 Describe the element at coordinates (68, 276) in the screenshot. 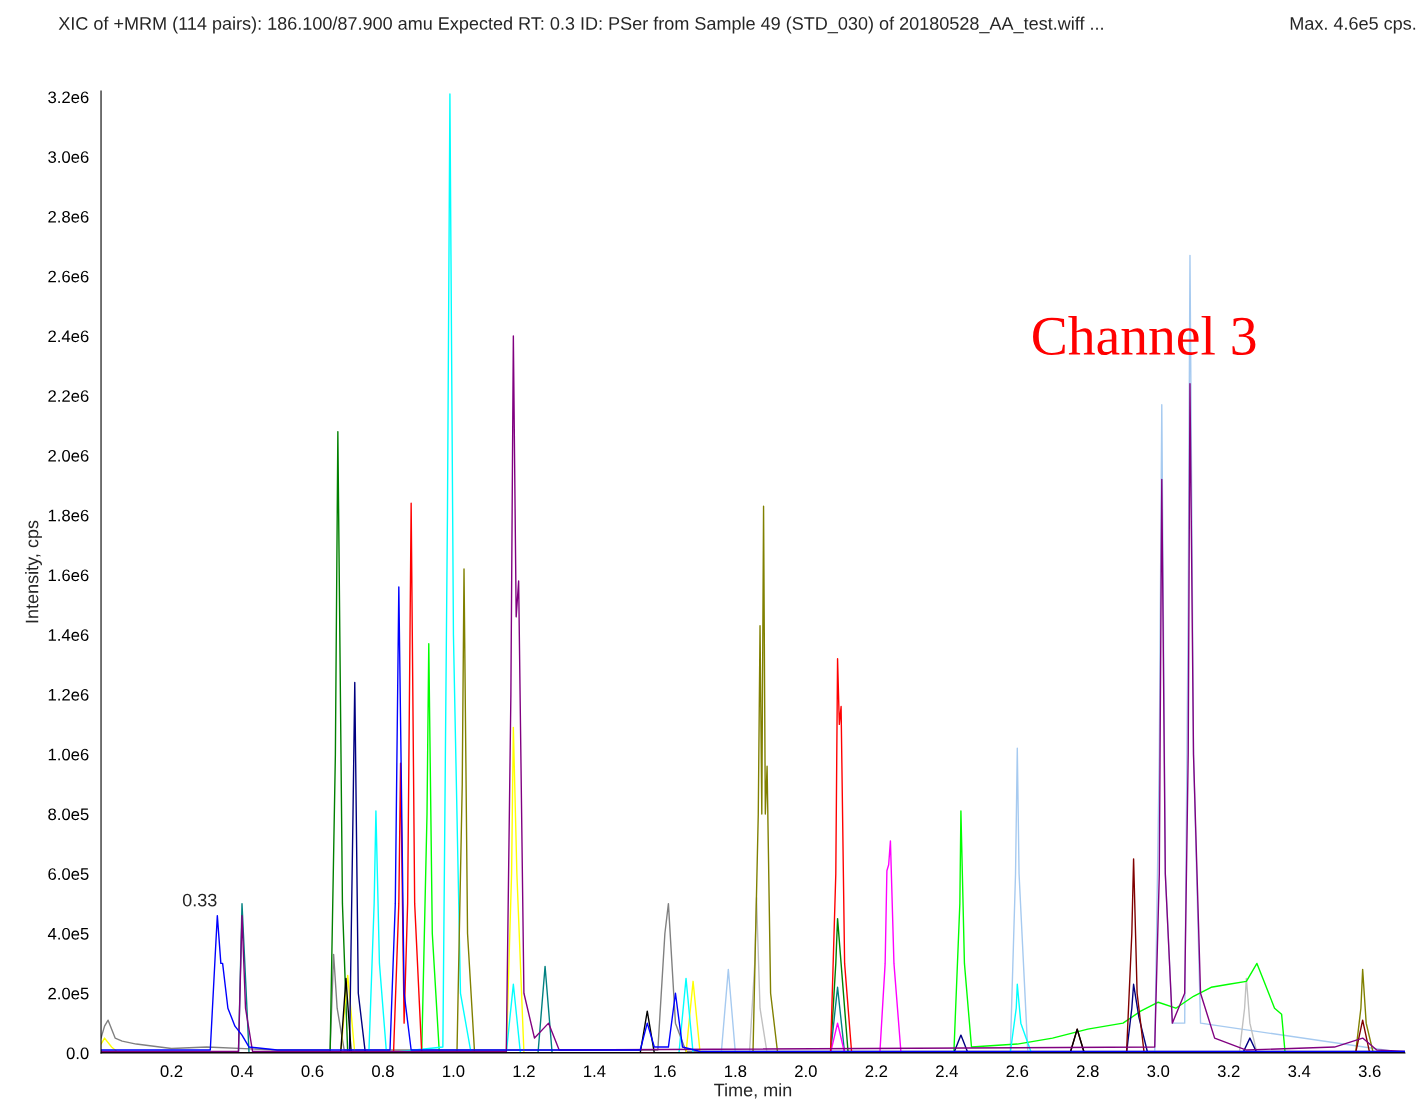

I see `y-tick-label: 2.6e6` at that location.